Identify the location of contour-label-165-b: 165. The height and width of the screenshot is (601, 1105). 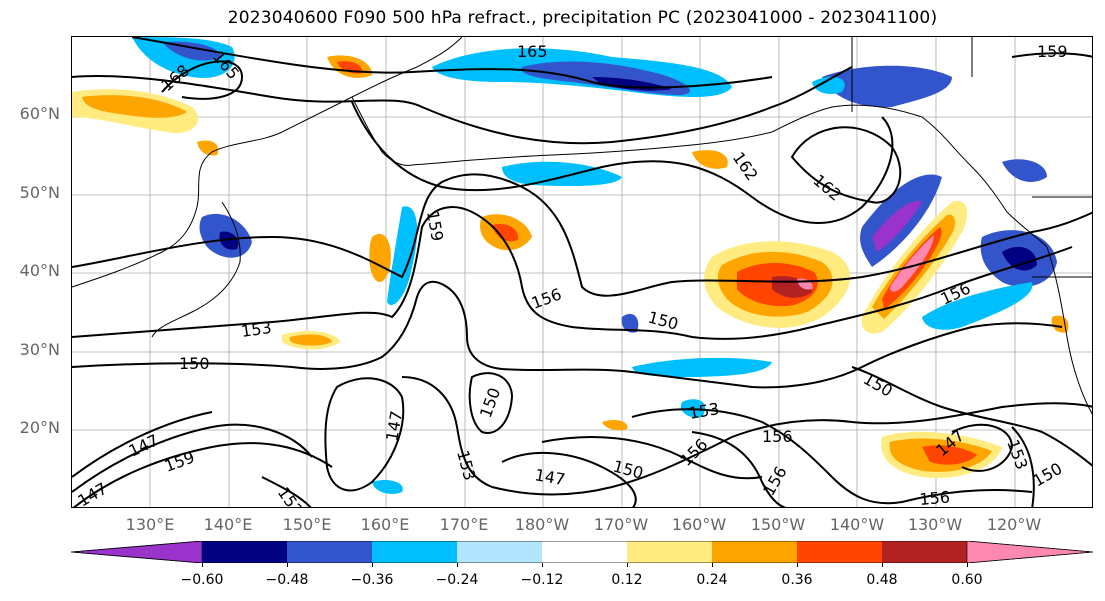
(532, 51).